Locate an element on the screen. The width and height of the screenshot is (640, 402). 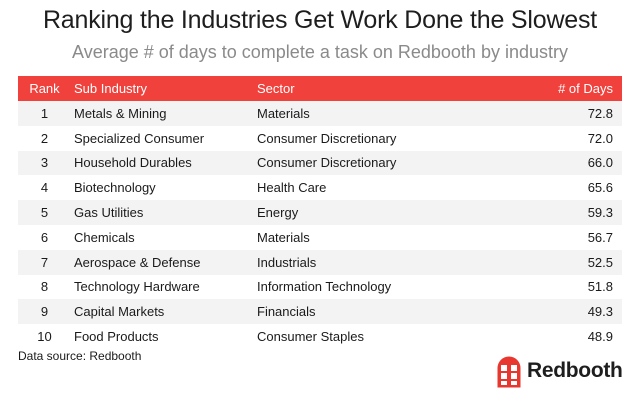
cell-sub-industry: Biotechnology is located at coordinates (164, 188).